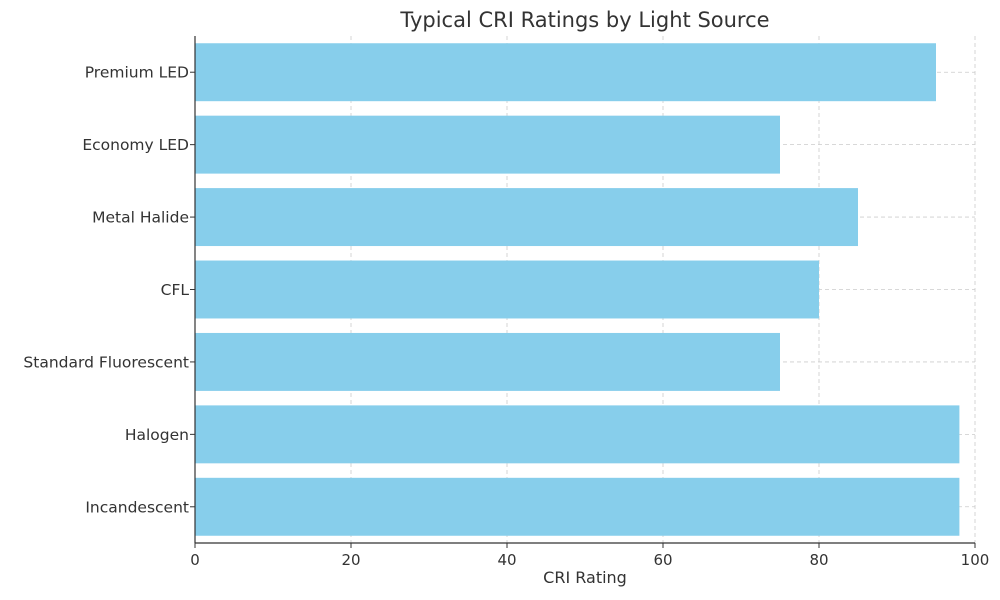  What do you see at coordinates (195, 560) in the screenshot?
I see `x-tick-label: 0` at bounding box center [195, 560].